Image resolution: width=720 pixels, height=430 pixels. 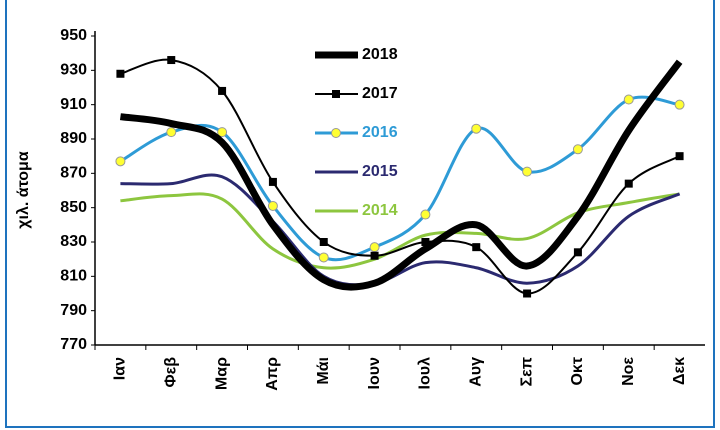 What do you see at coordinates (526, 371) in the screenshot?
I see `x-tick-label: Σεπ` at bounding box center [526, 371].